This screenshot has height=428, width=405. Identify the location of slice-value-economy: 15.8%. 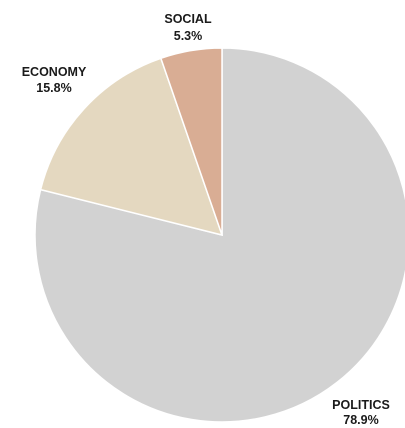
(53, 88).